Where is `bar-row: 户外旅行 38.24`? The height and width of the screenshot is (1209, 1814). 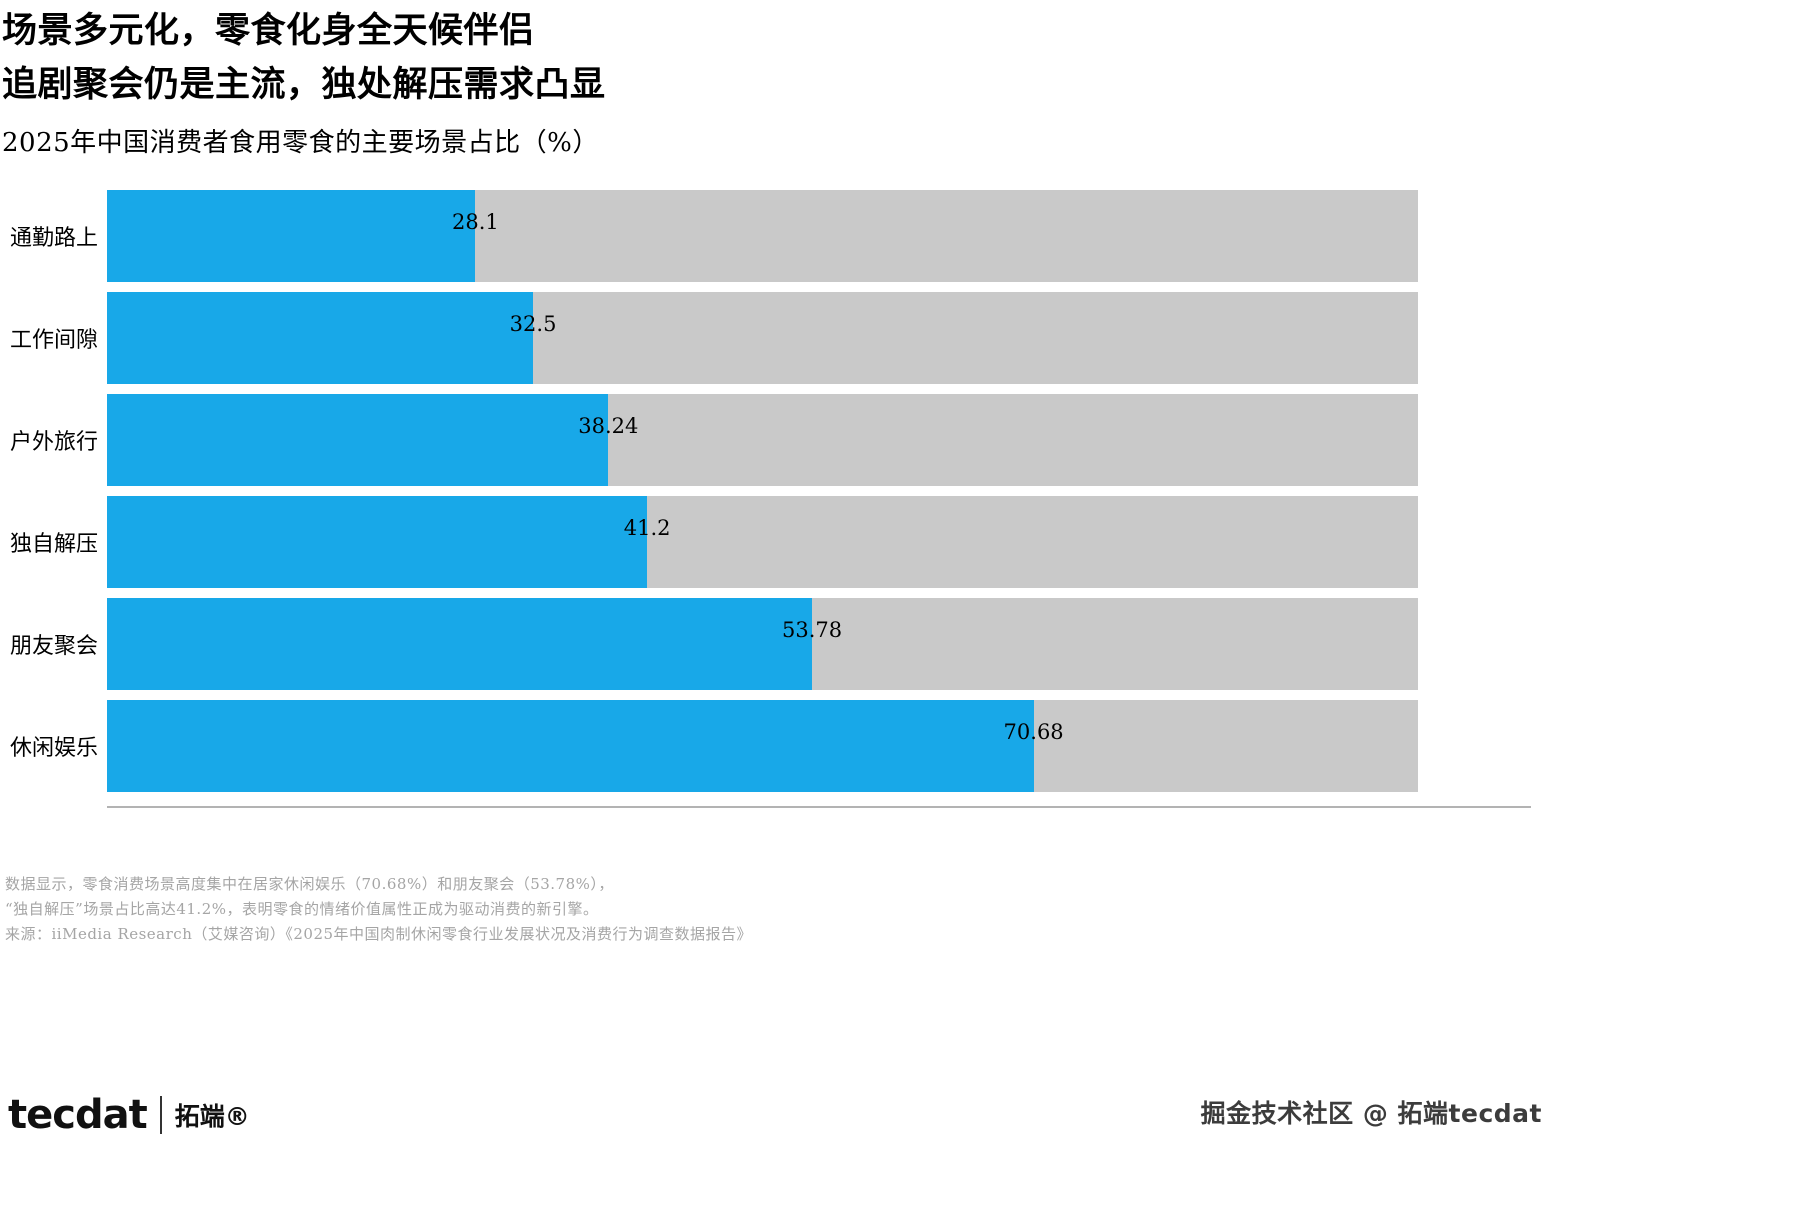 bar-row: 户外旅行 38.24 is located at coordinates (709, 440).